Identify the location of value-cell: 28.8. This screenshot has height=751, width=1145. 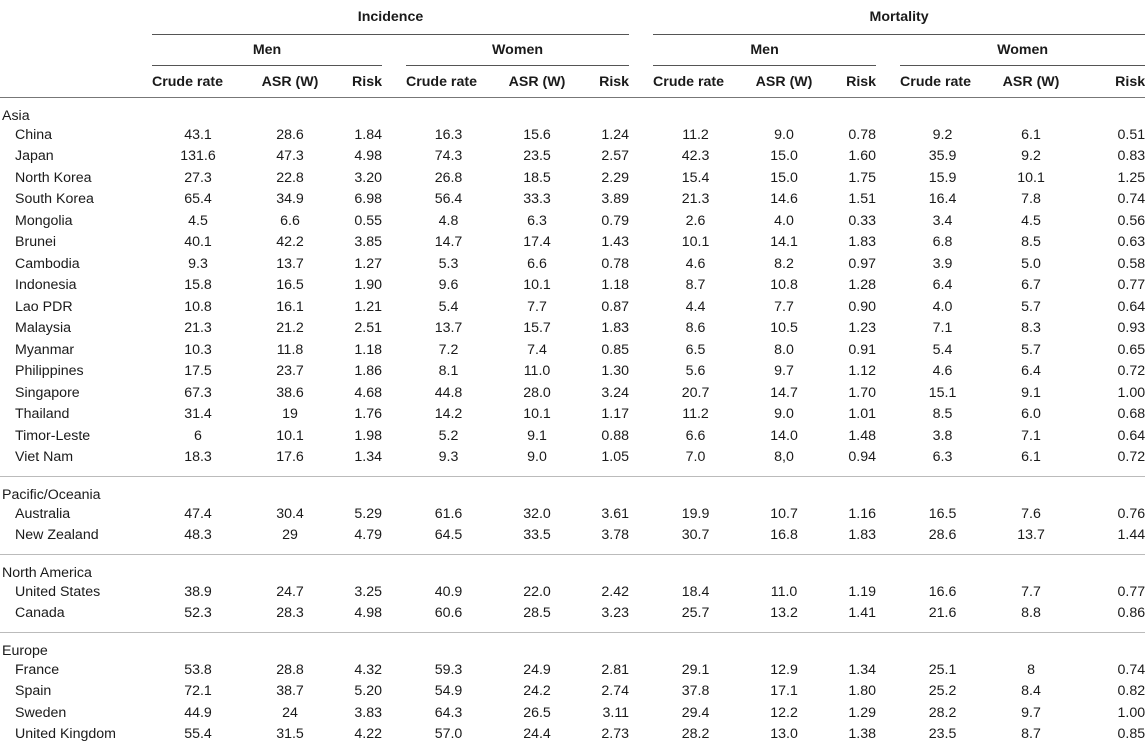
(290, 669).